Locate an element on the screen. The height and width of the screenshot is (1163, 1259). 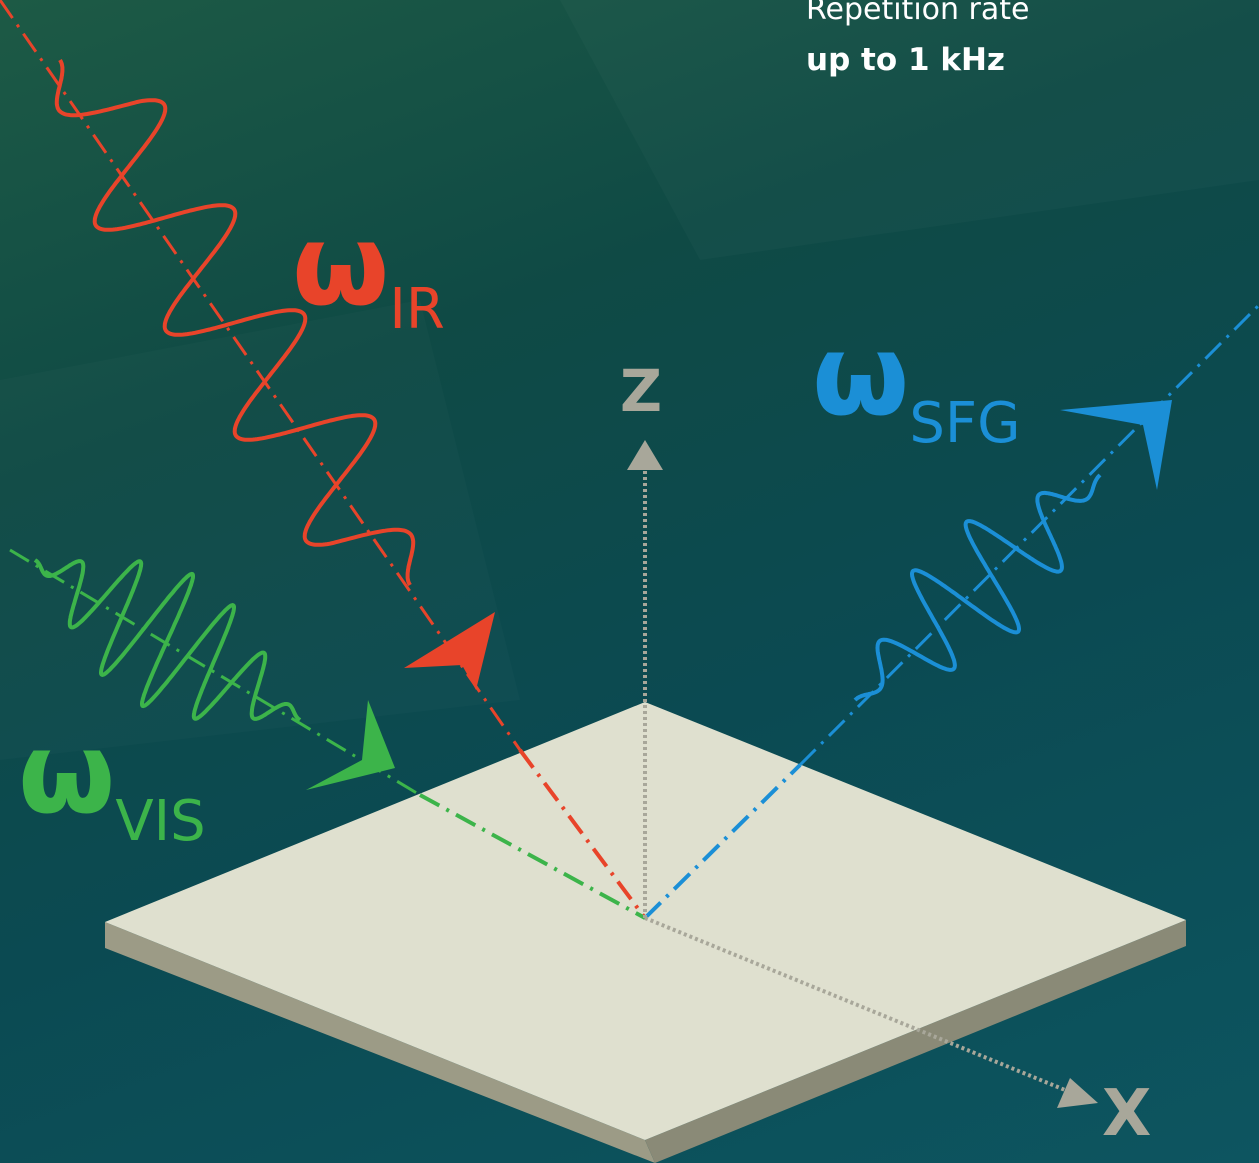
sfg-subscript: SFG is located at coordinates (965, 423).